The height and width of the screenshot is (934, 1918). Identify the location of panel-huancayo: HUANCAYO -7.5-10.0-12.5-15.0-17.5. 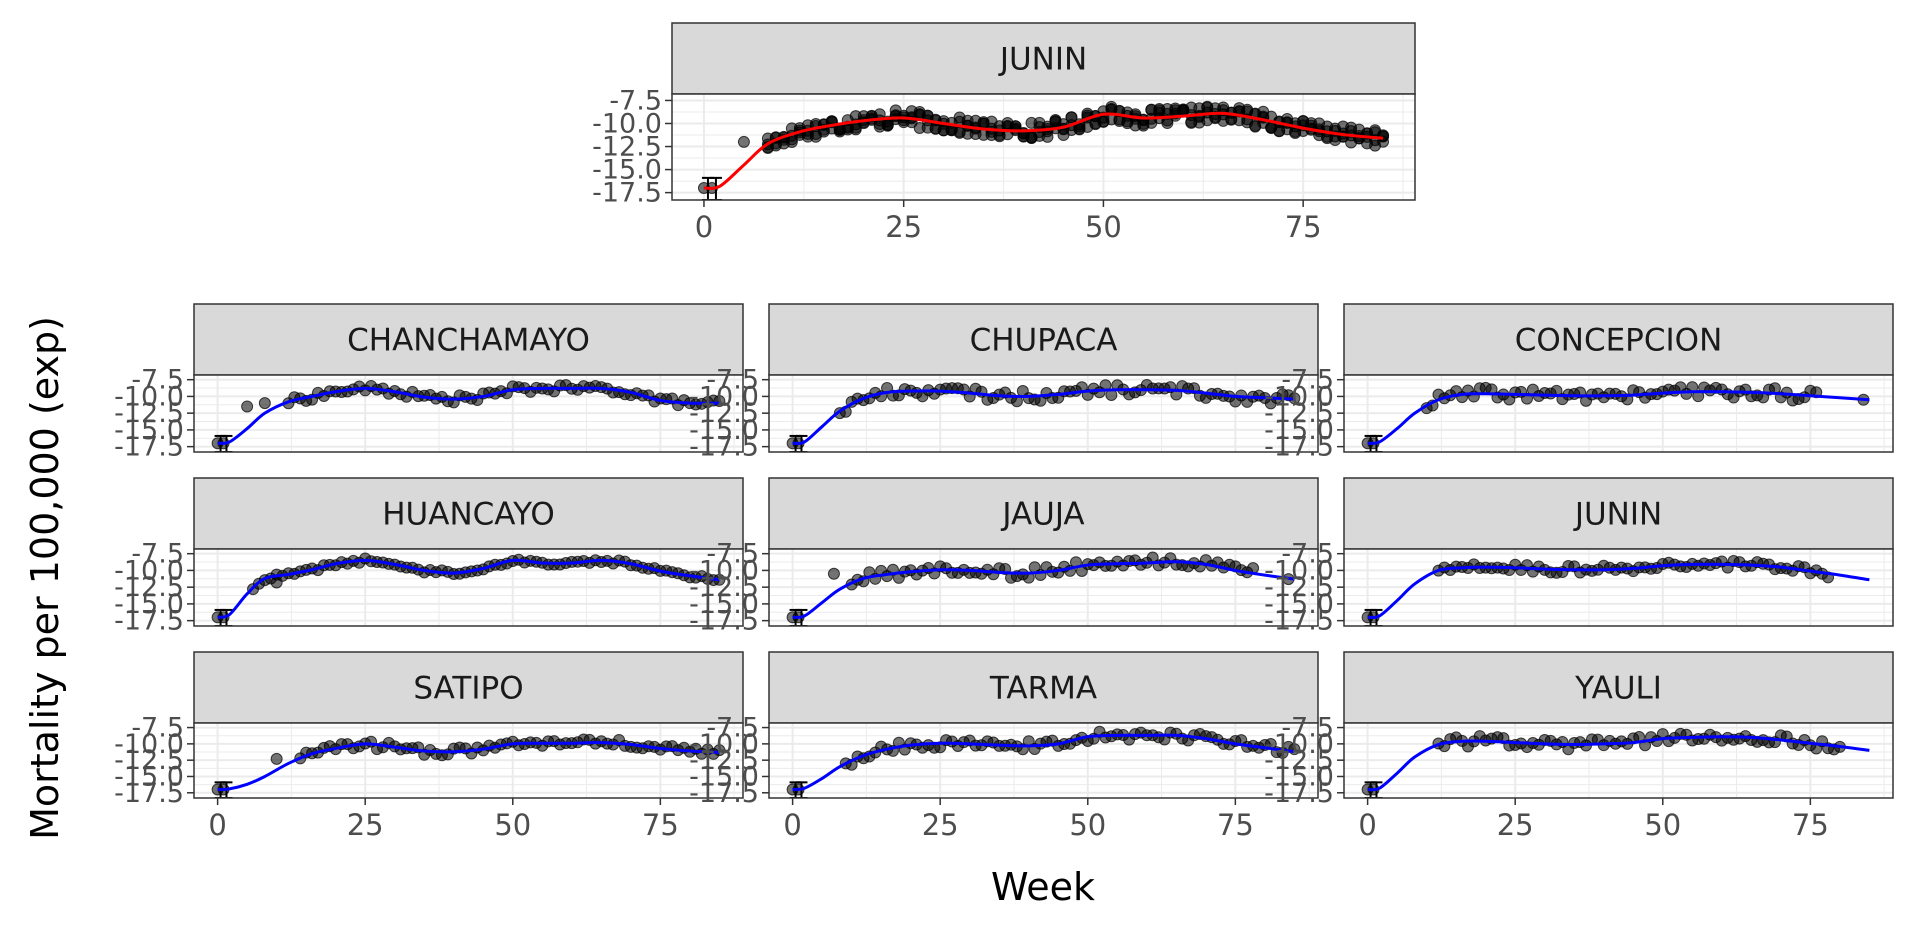
(429, 557).